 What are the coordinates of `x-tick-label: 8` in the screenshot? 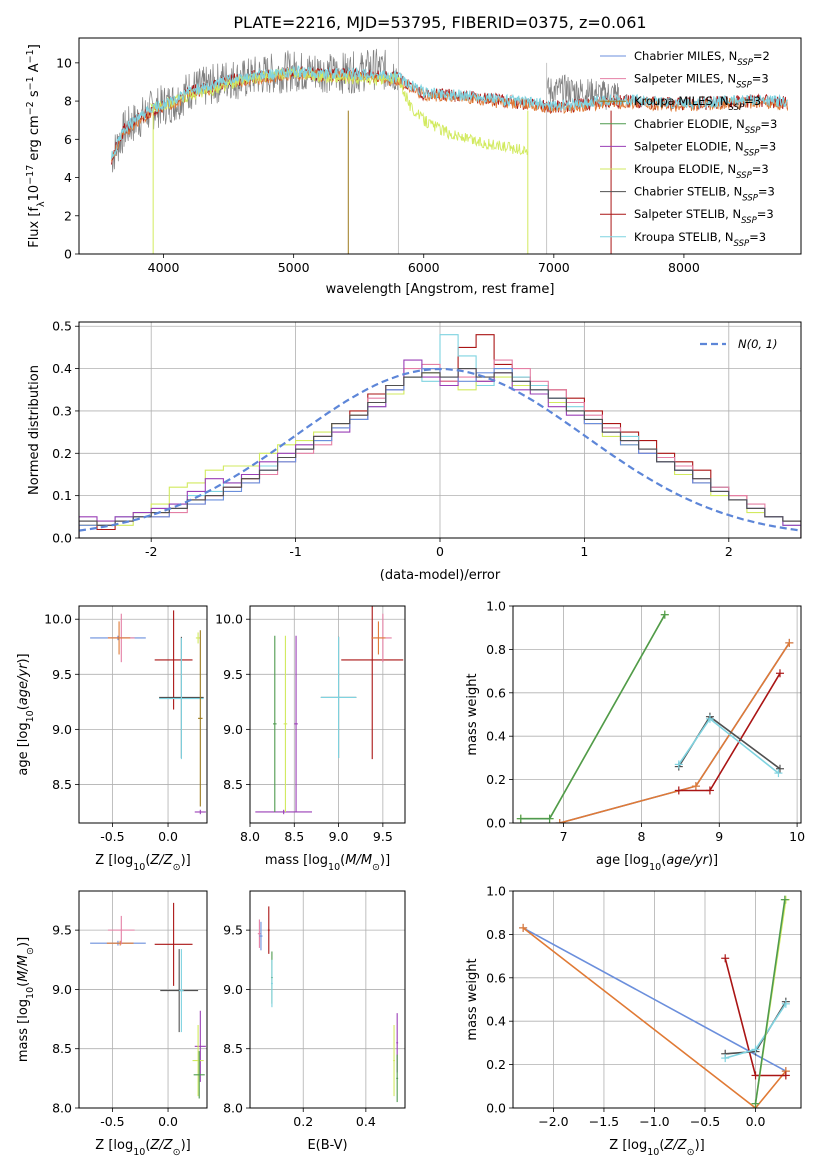 It's located at (641, 836).